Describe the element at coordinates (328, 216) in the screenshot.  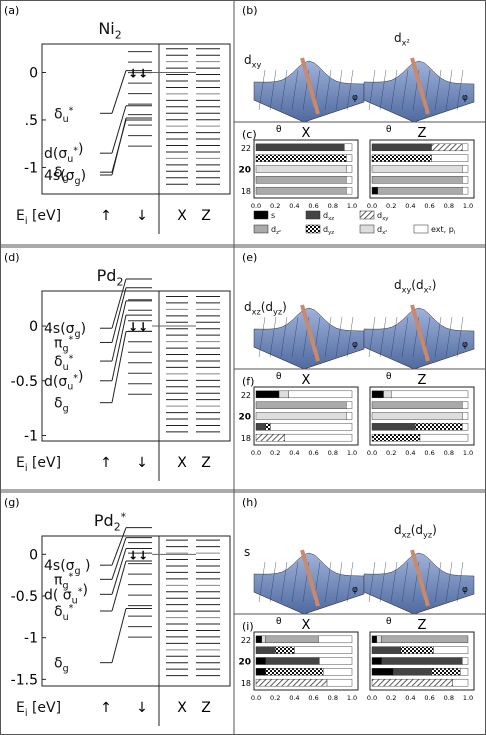
I see `legend-label: dxz` at that location.